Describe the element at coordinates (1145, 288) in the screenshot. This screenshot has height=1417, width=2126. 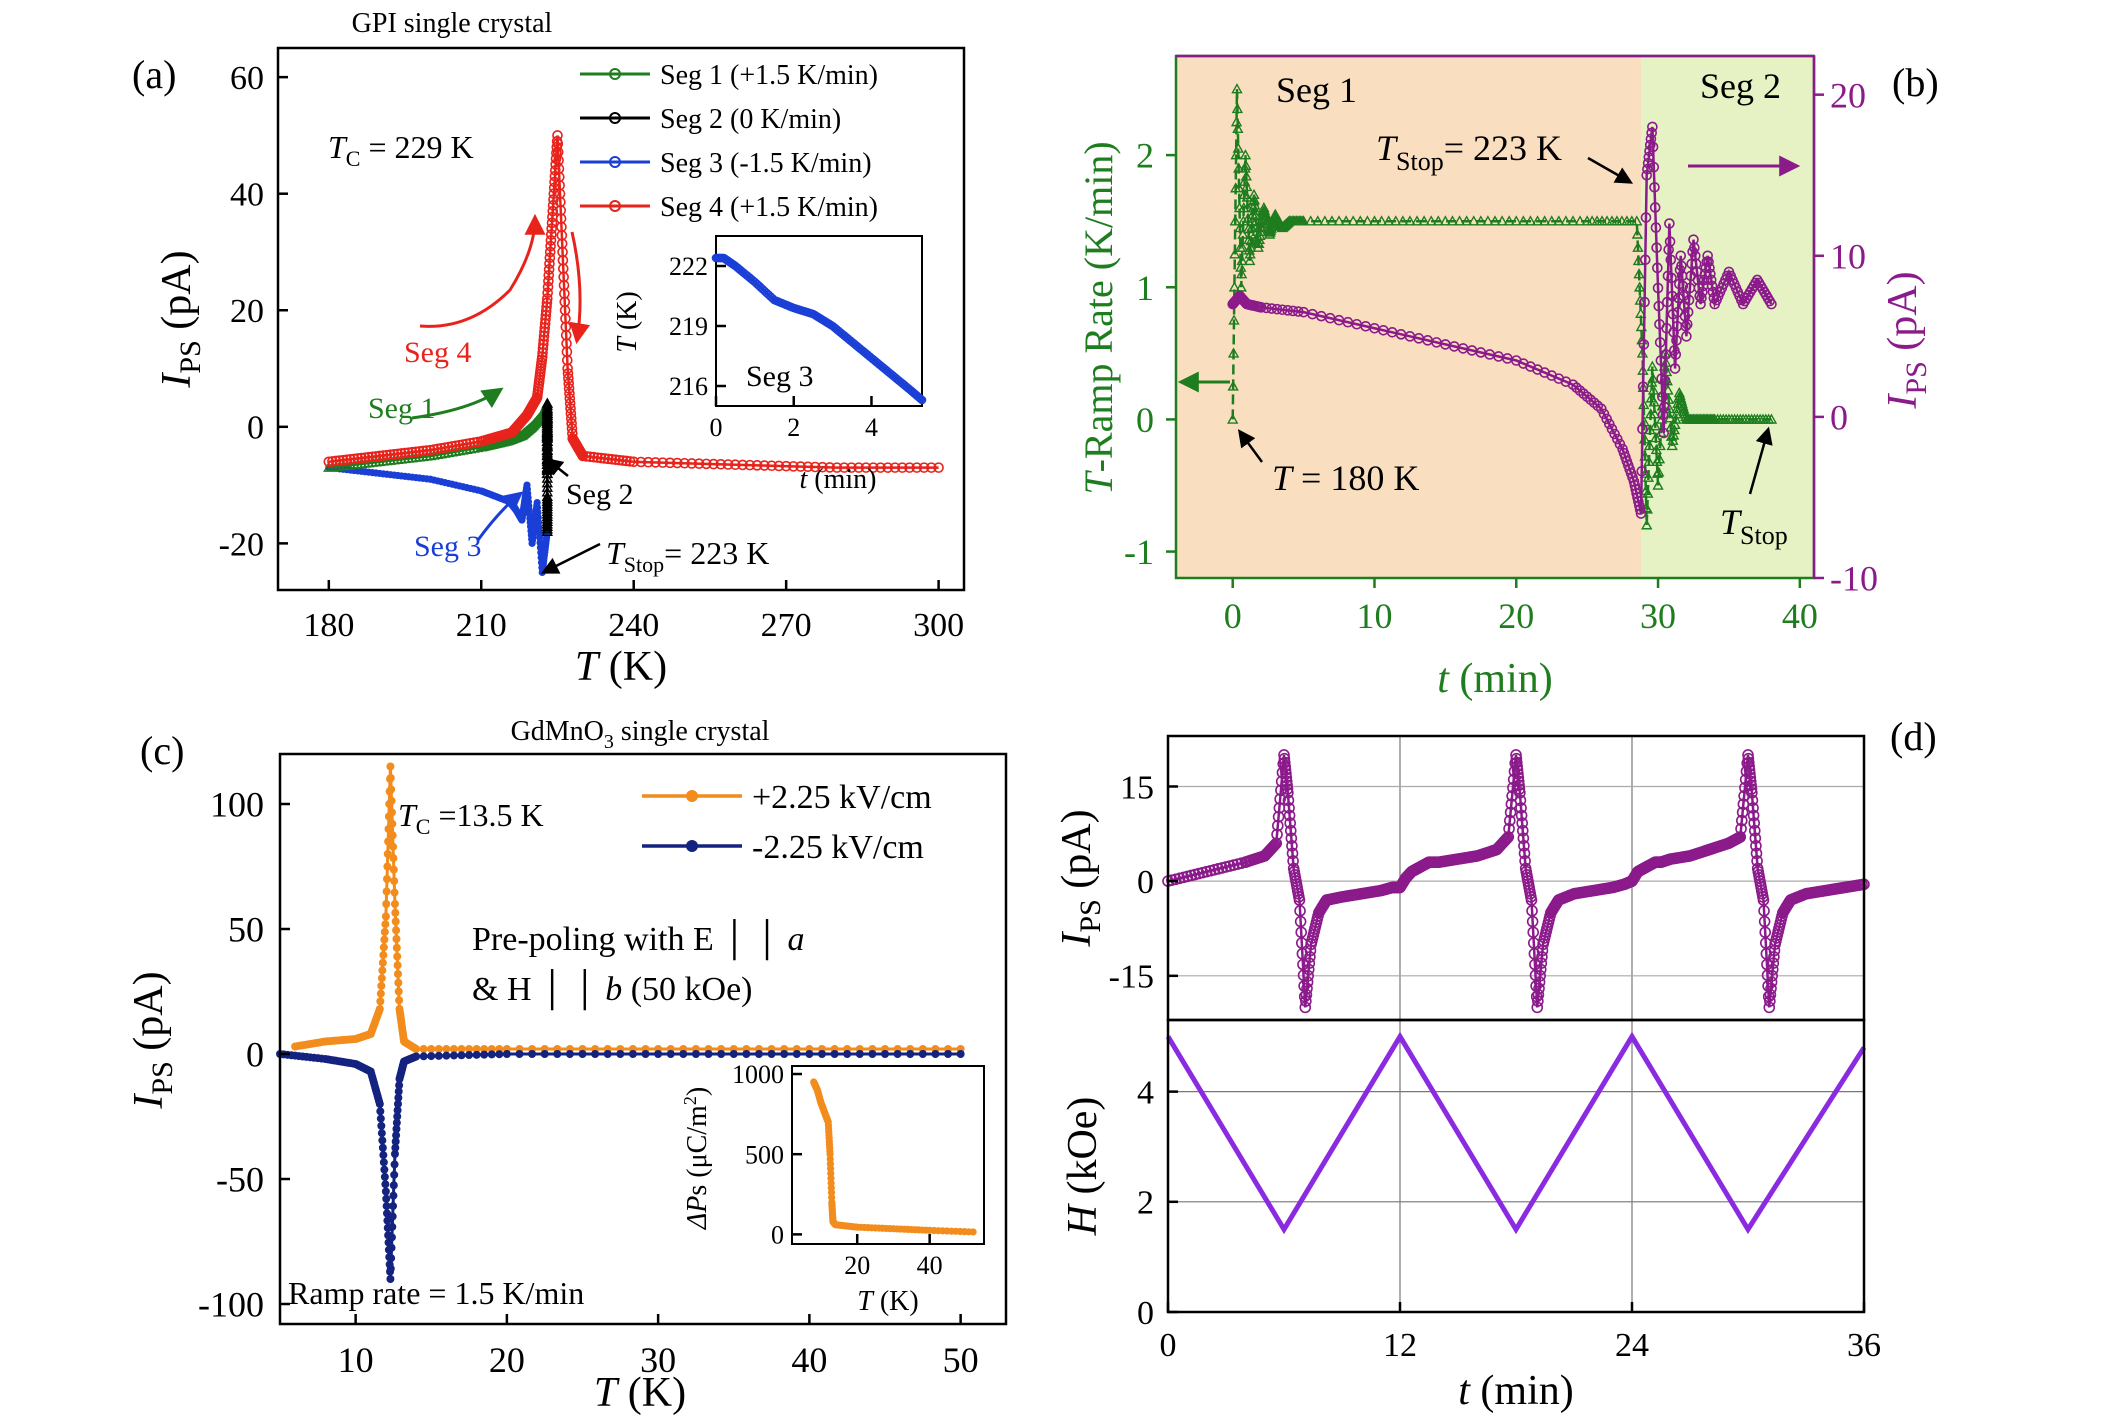
I see `b-y-left-tick-label: 1` at that location.